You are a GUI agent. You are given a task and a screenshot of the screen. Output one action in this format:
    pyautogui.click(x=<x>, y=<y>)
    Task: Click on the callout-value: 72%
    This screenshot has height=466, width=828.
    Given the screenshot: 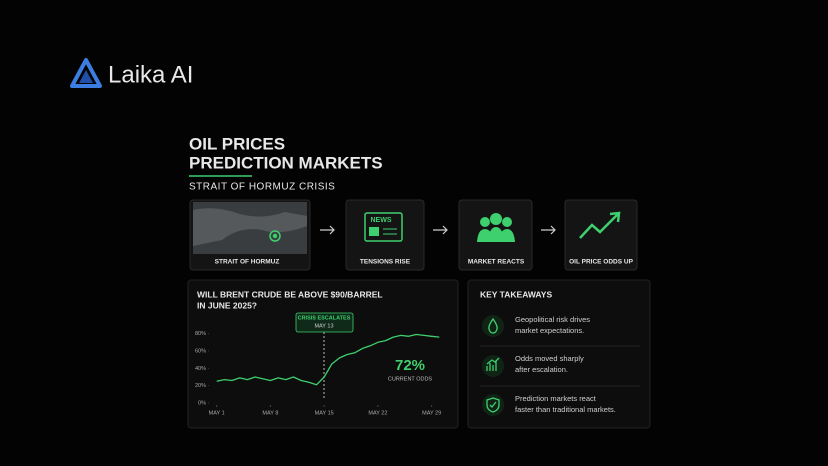 What is the action you would take?
    pyautogui.click(x=410, y=365)
    